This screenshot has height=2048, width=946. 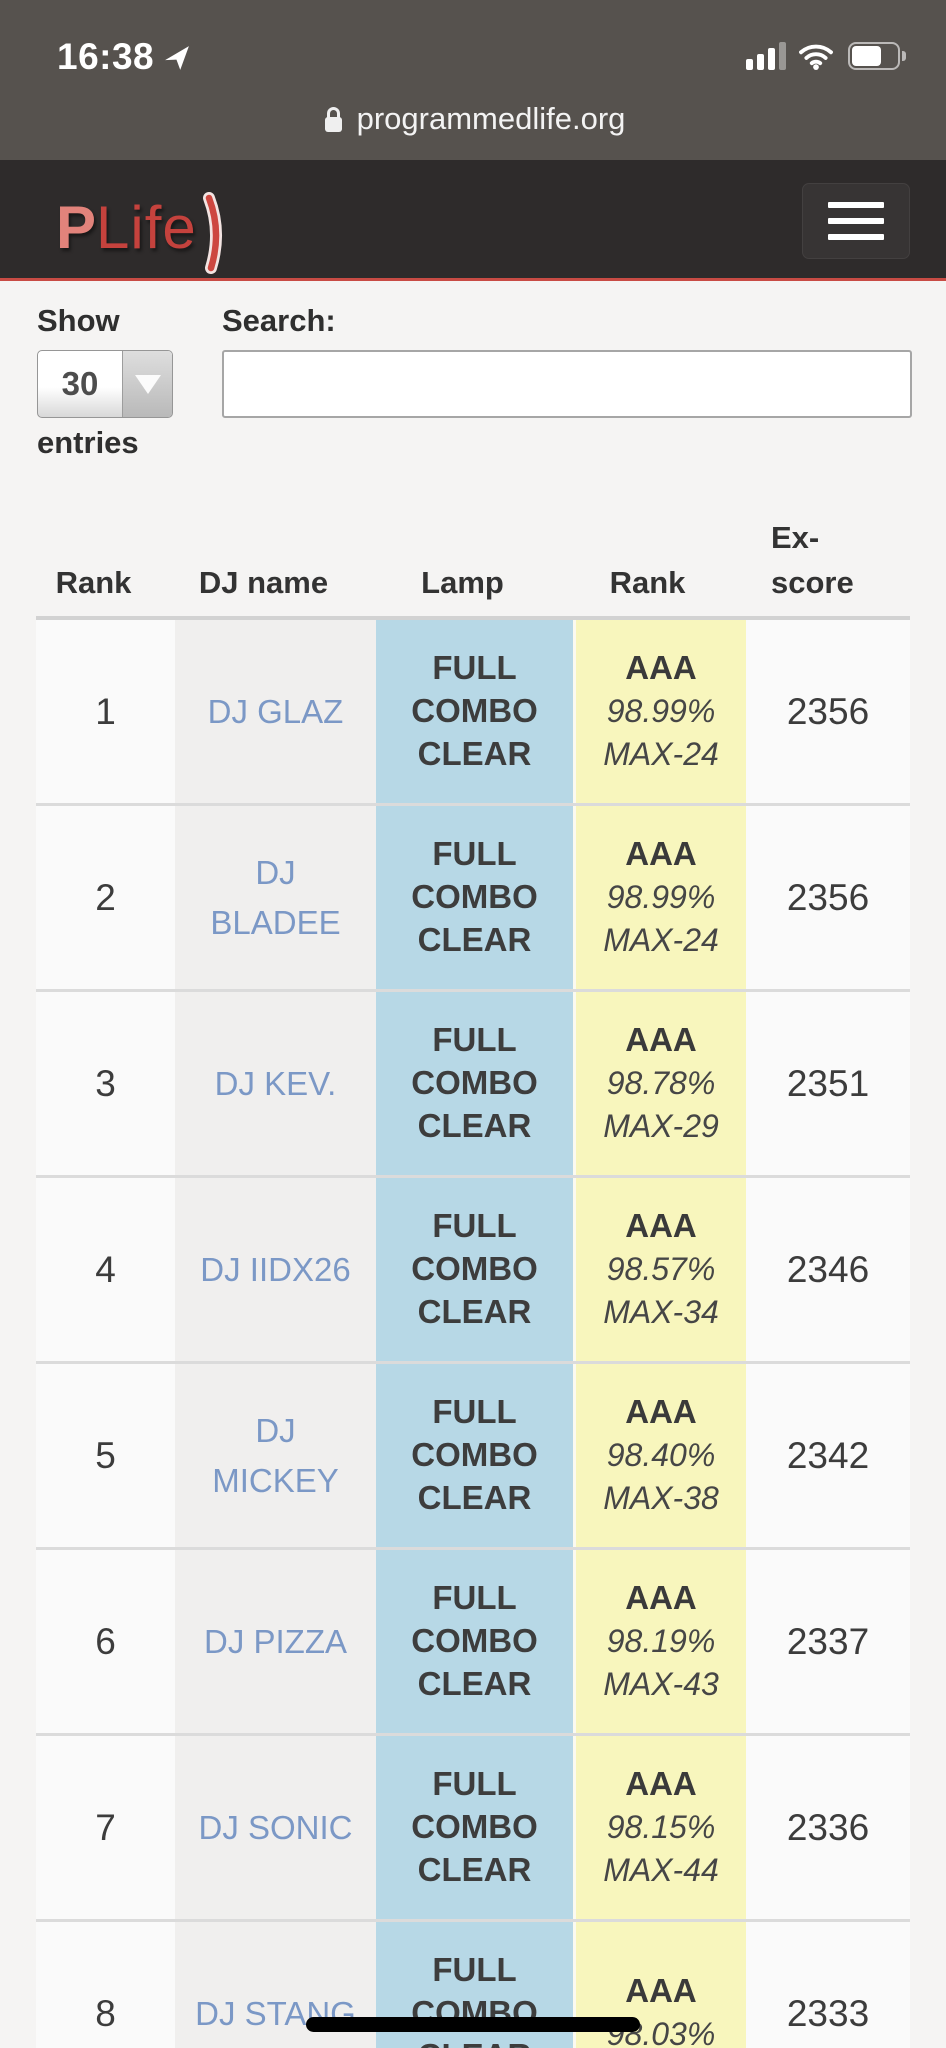 I want to click on search-input, so click(x=567, y=384).